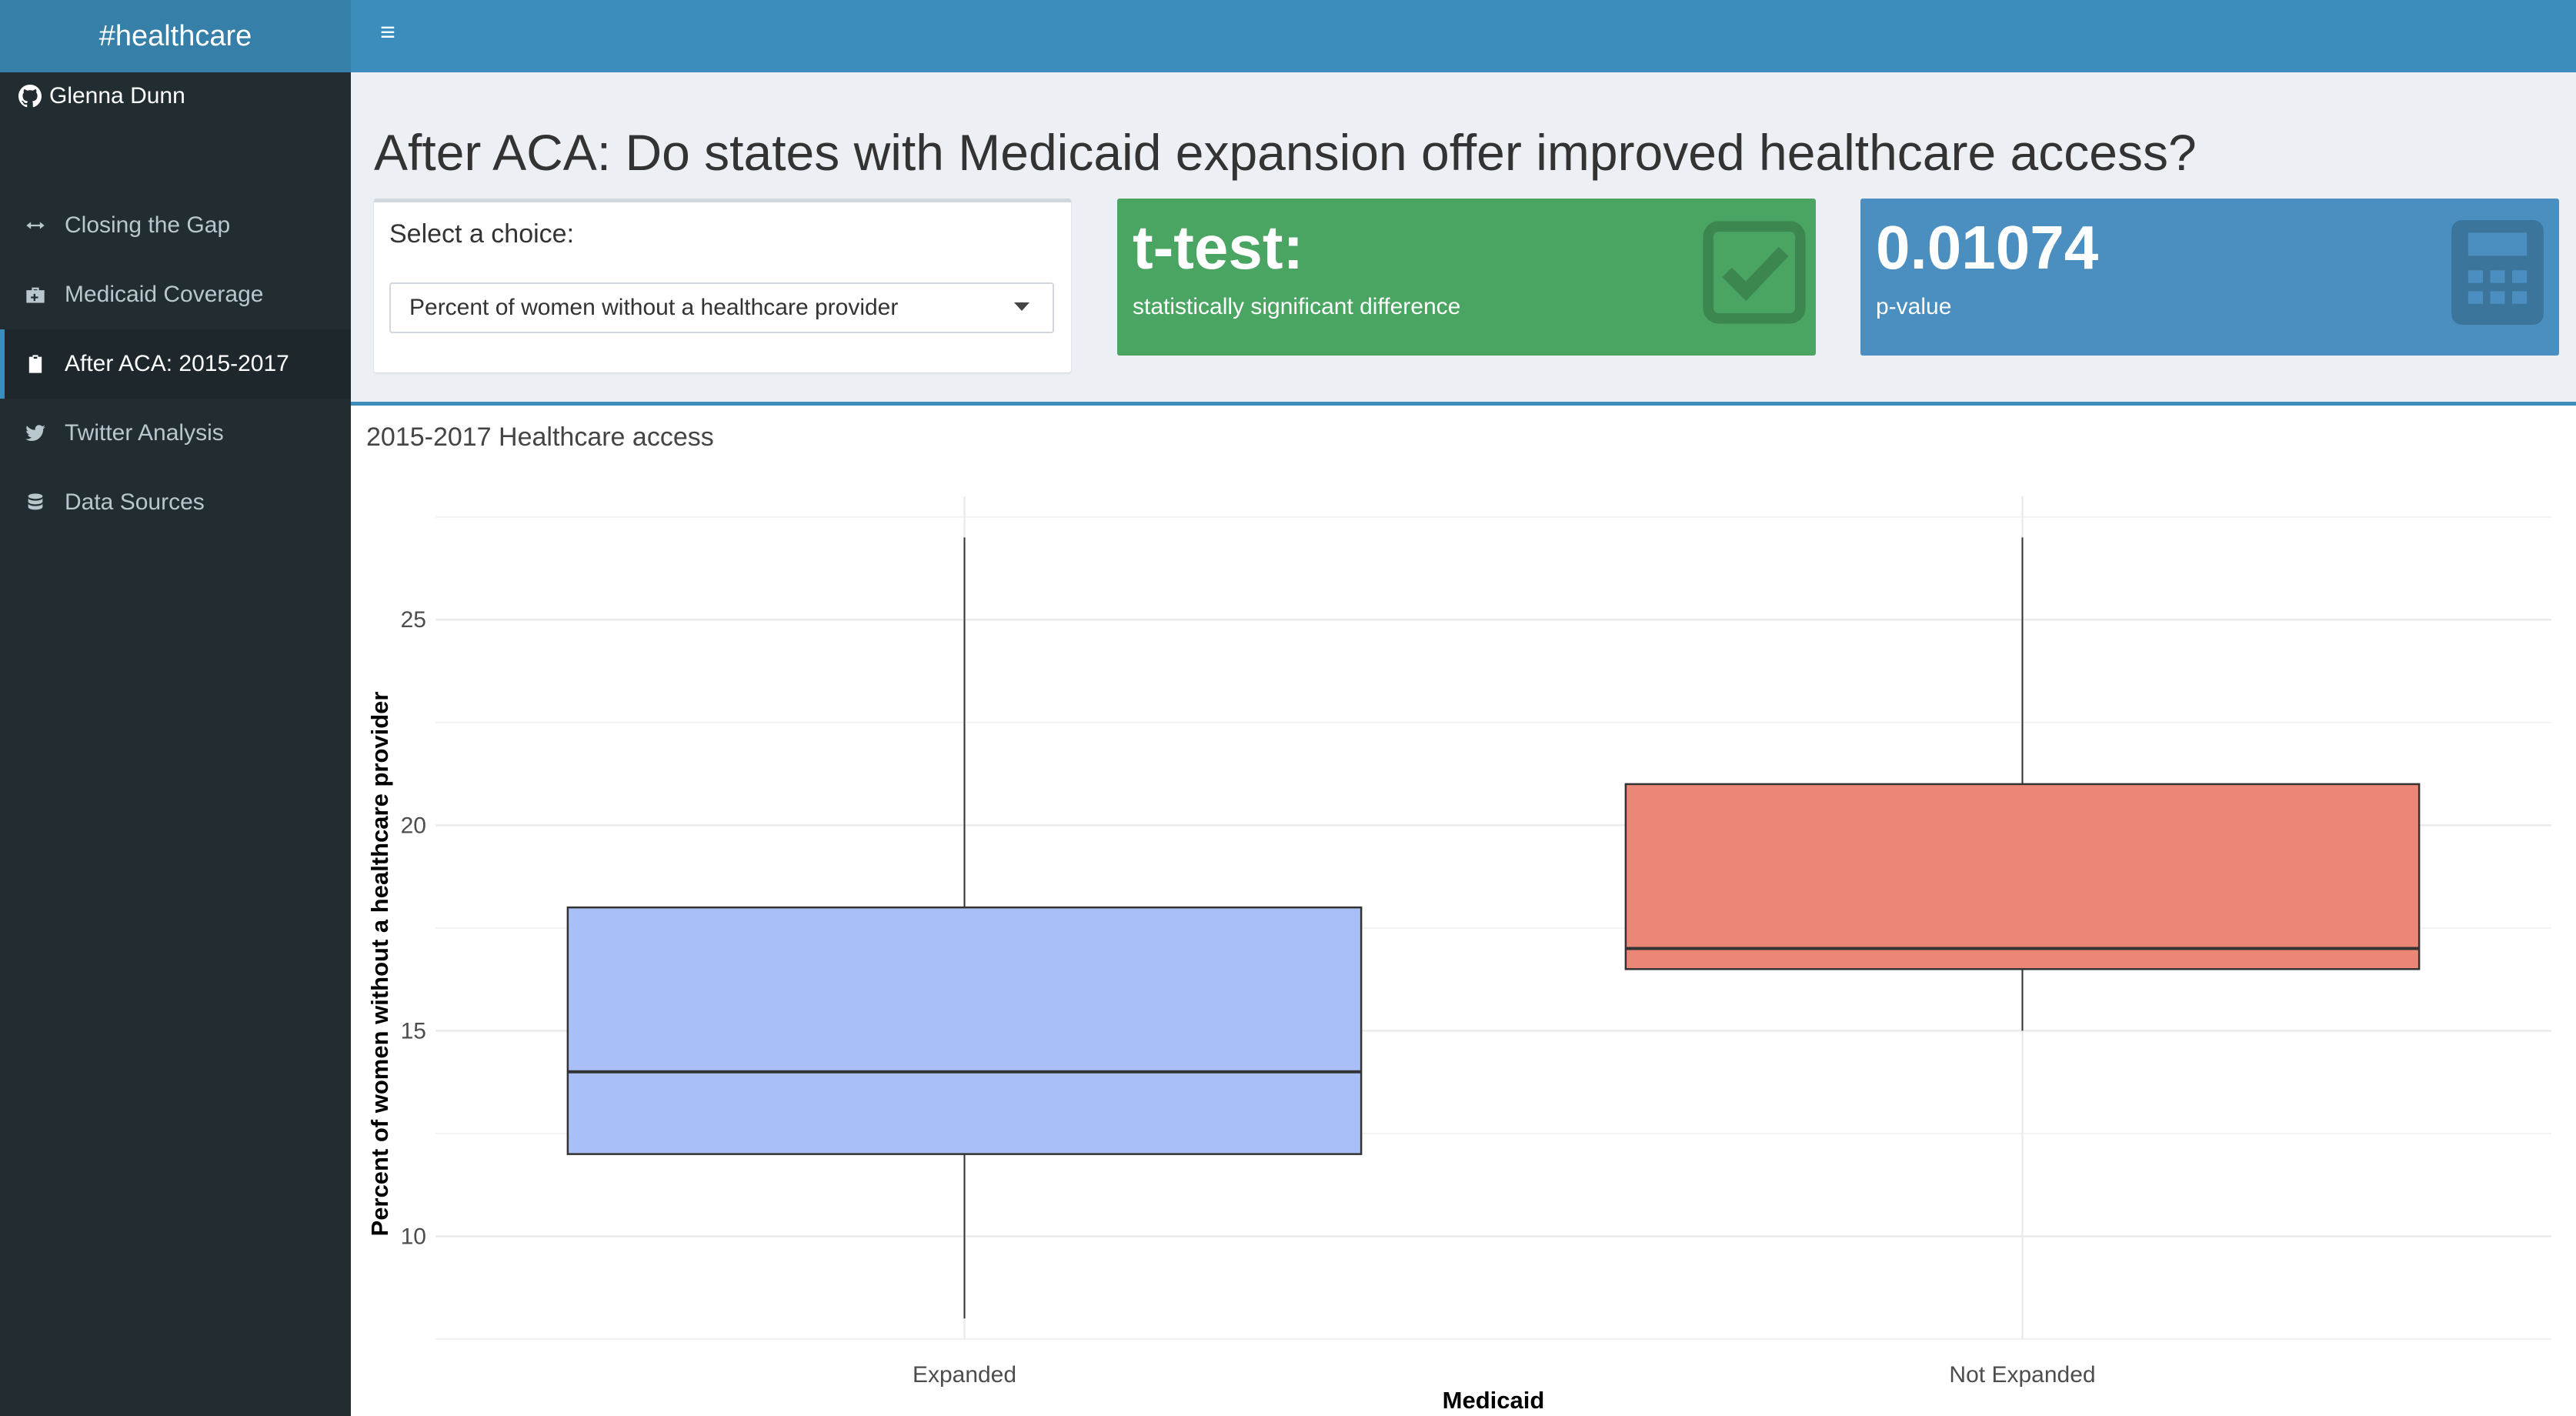  What do you see at coordinates (30, 96) in the screenshot?
I see `github-icon` at bounding box center [30, 96].